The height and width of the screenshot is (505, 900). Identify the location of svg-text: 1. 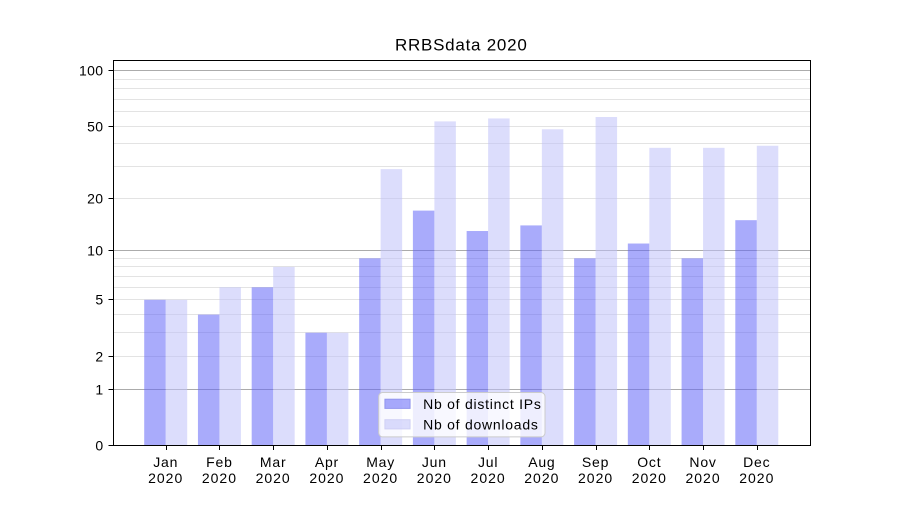
(99, 390).